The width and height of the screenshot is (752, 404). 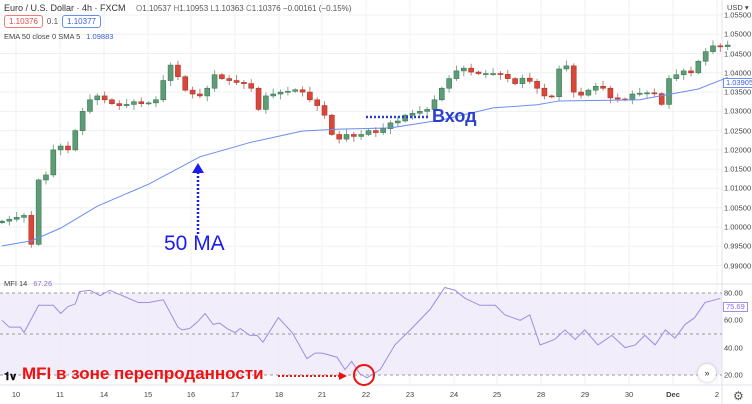 What do you see at coordinates (738, 208) in the screenshot?
I see `price-tick: 1.00500` at bounding box center [738, 208].